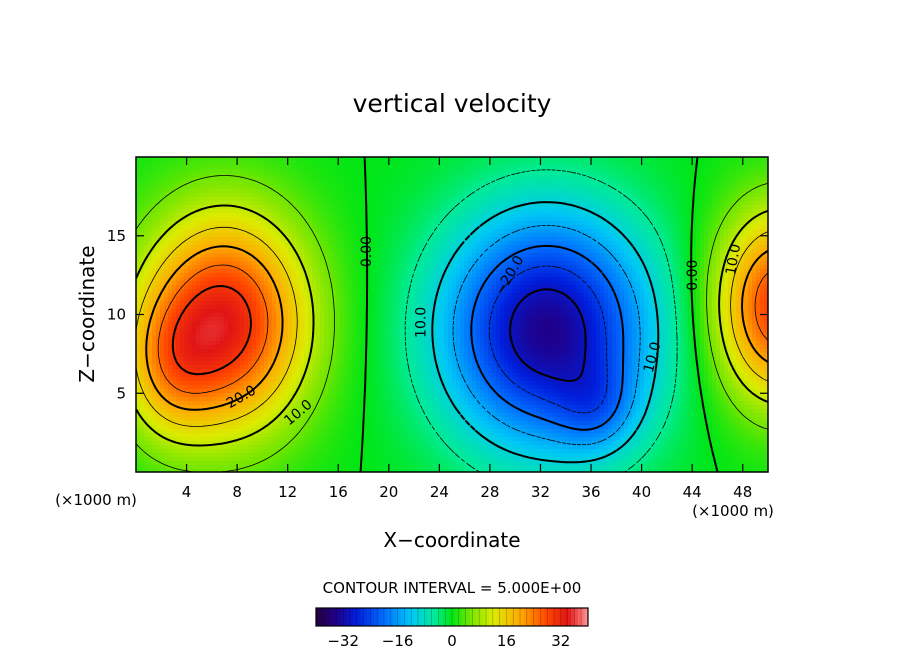 This screenshot has height=654, width=904. Describe the element at coordinates (452, 628) in the screenshot. I see `colorbar: −32 −16 0 16 32` at that location.